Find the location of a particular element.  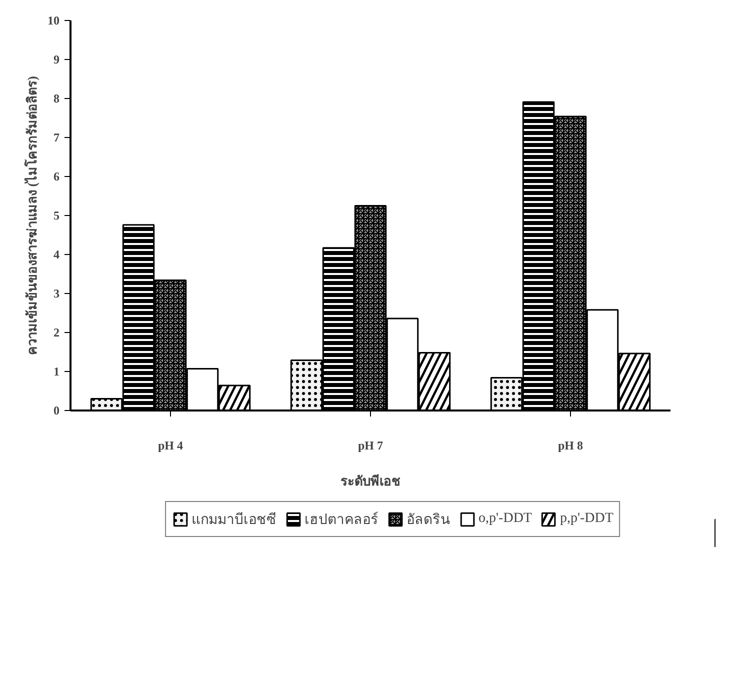

y-tick-label: 9 is located at coordinates (57, 59).